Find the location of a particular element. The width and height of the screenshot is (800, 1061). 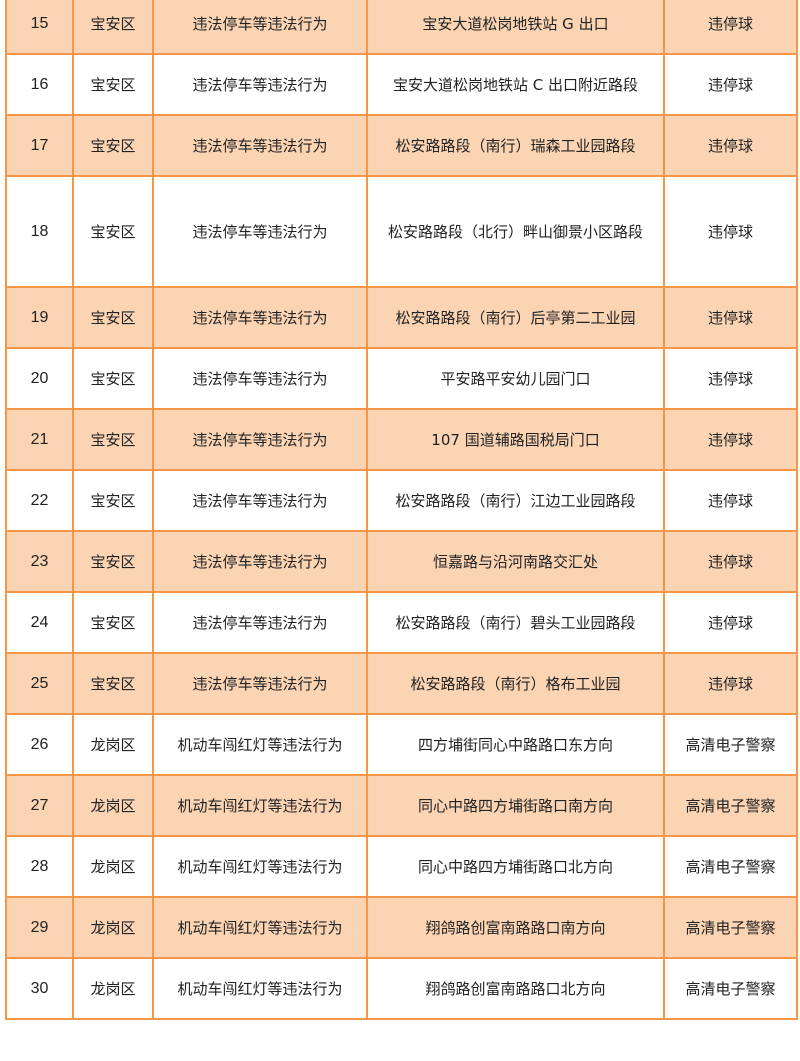

table-row: 21 宝安区 违法停车等违法行为 107 国道辅路国税局门口 违停球 is located at coordinates (401, 439).